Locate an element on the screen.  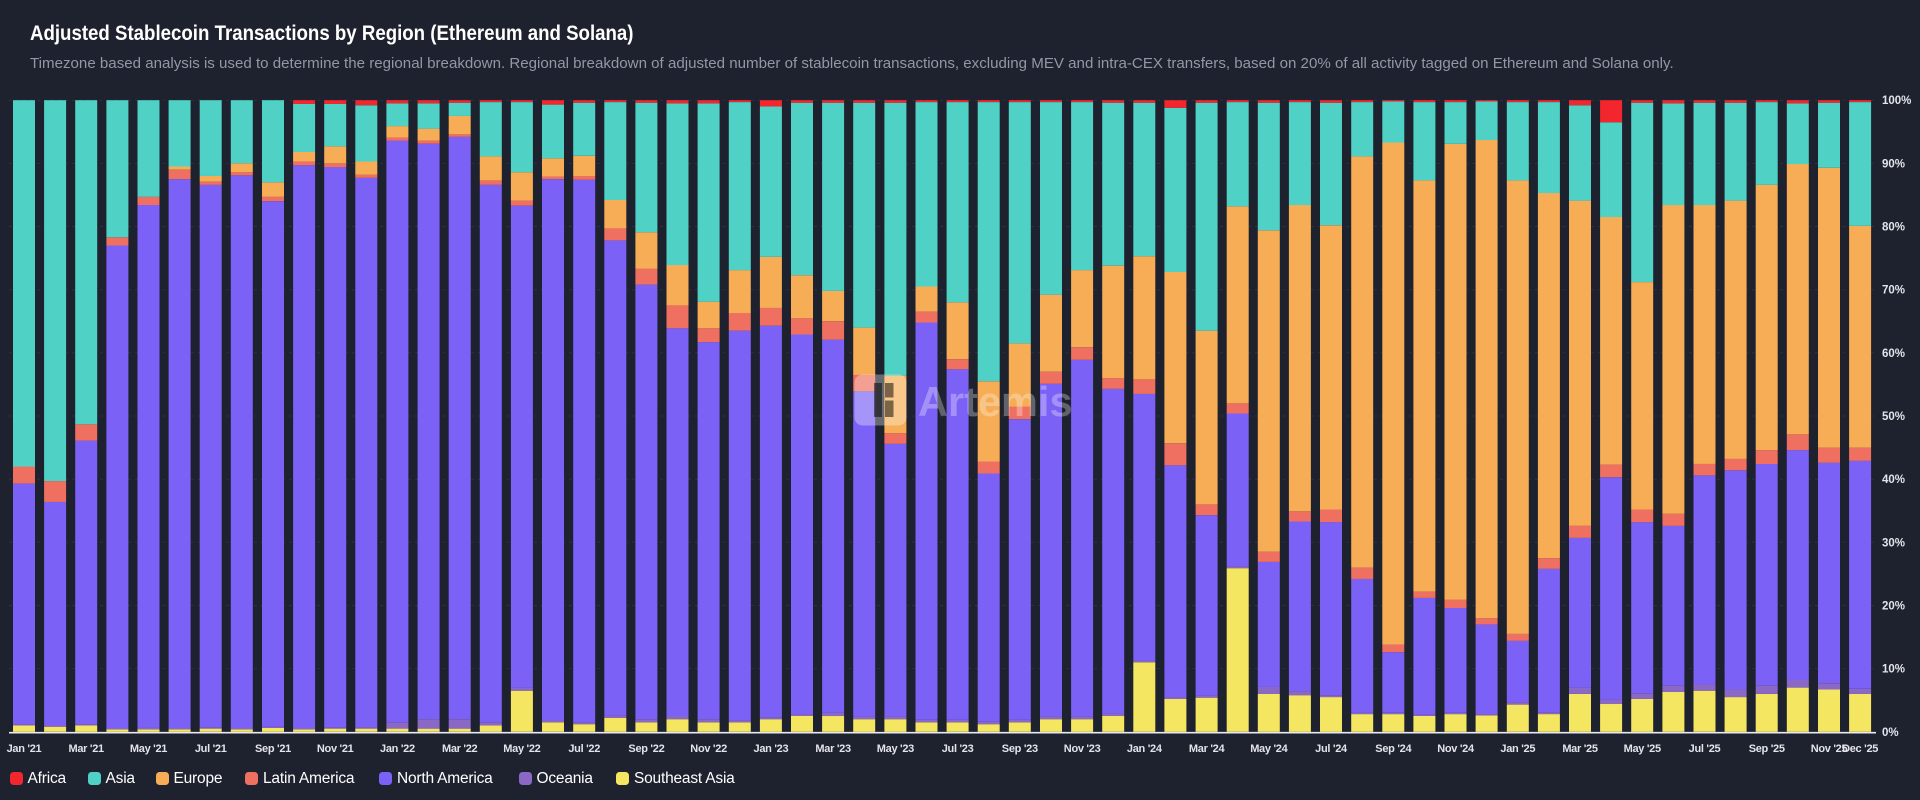
svg-text: 70% is located at coordinates (1893, 291).